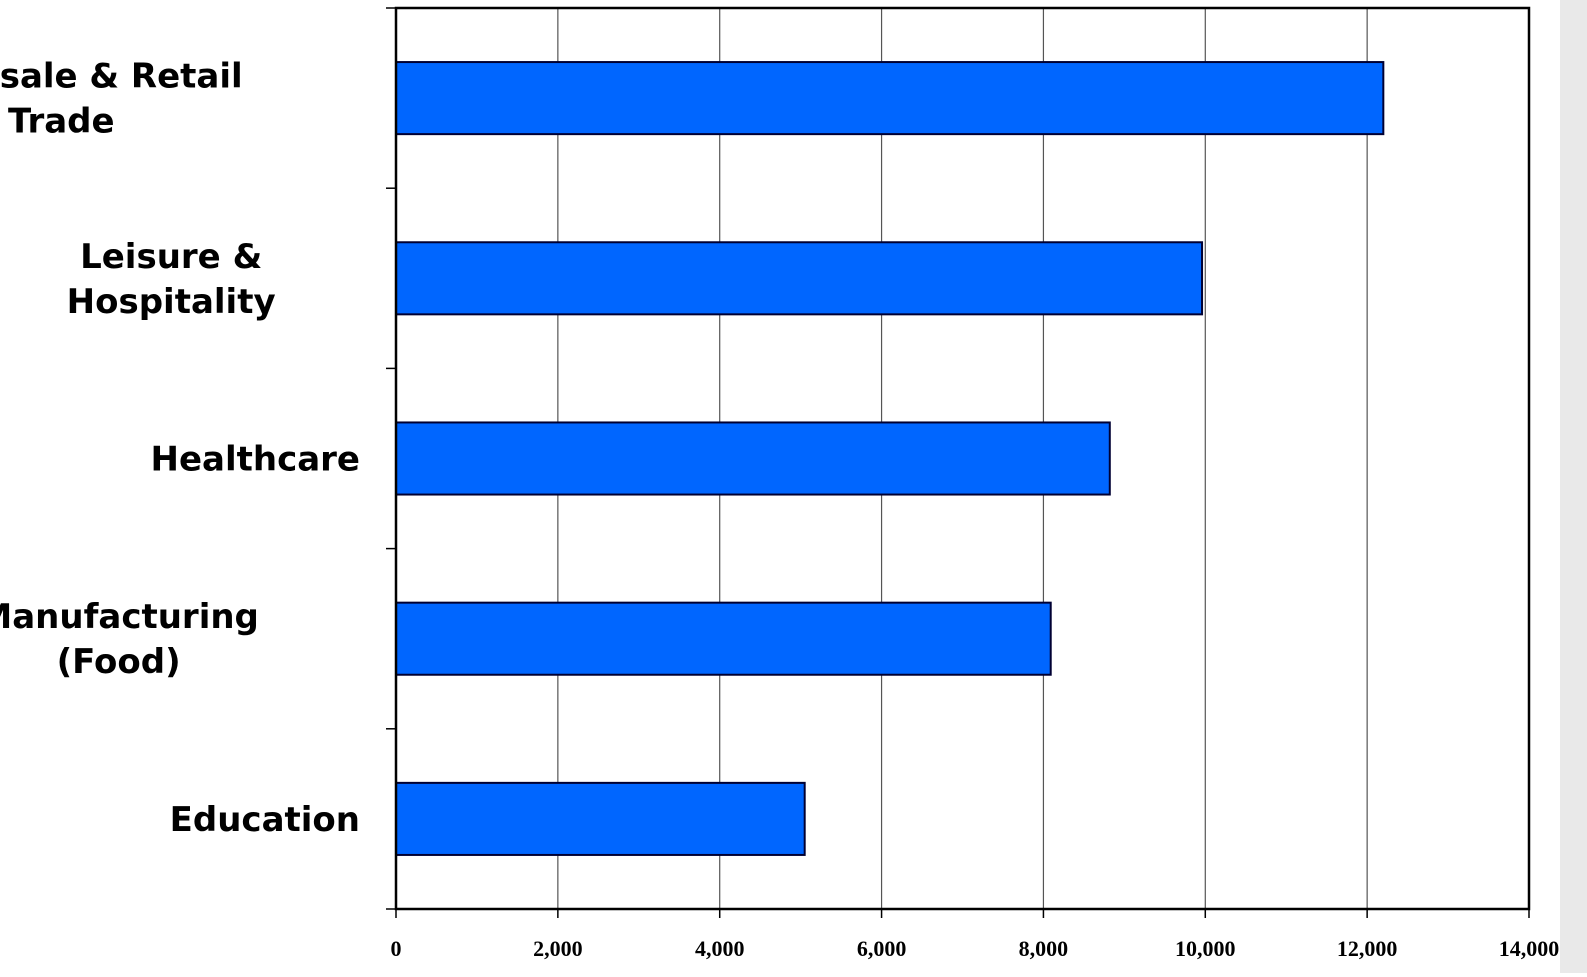 The image size is (1587, 977). I want to click on category-label-4-line-0: Education, so click(265, 820).